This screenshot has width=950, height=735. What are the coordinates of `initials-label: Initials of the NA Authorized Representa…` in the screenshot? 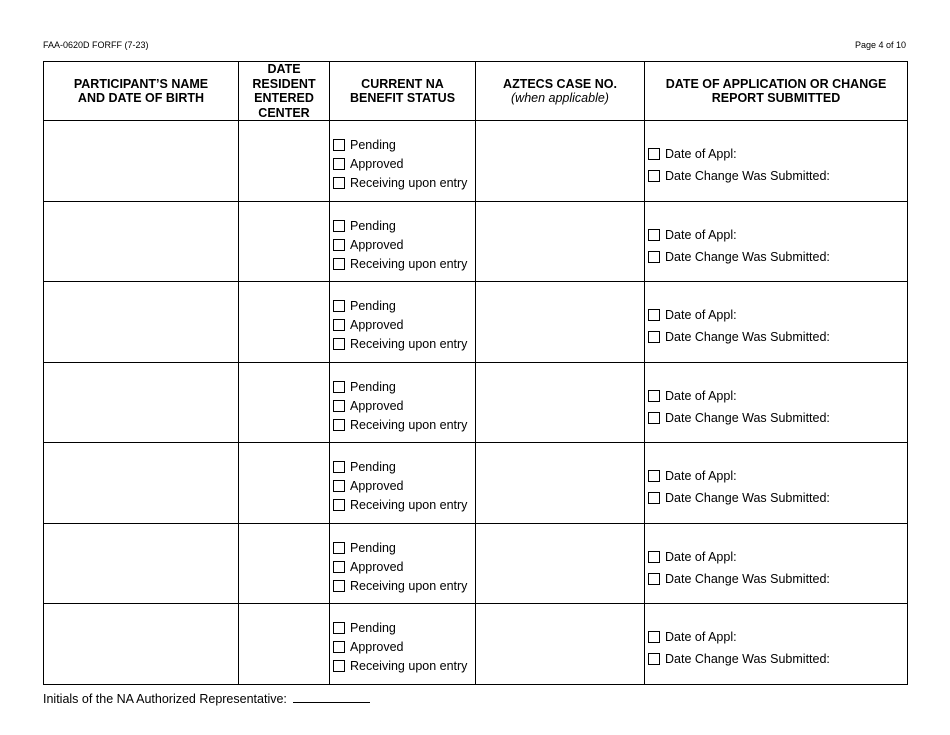 It's located at (165, 699).